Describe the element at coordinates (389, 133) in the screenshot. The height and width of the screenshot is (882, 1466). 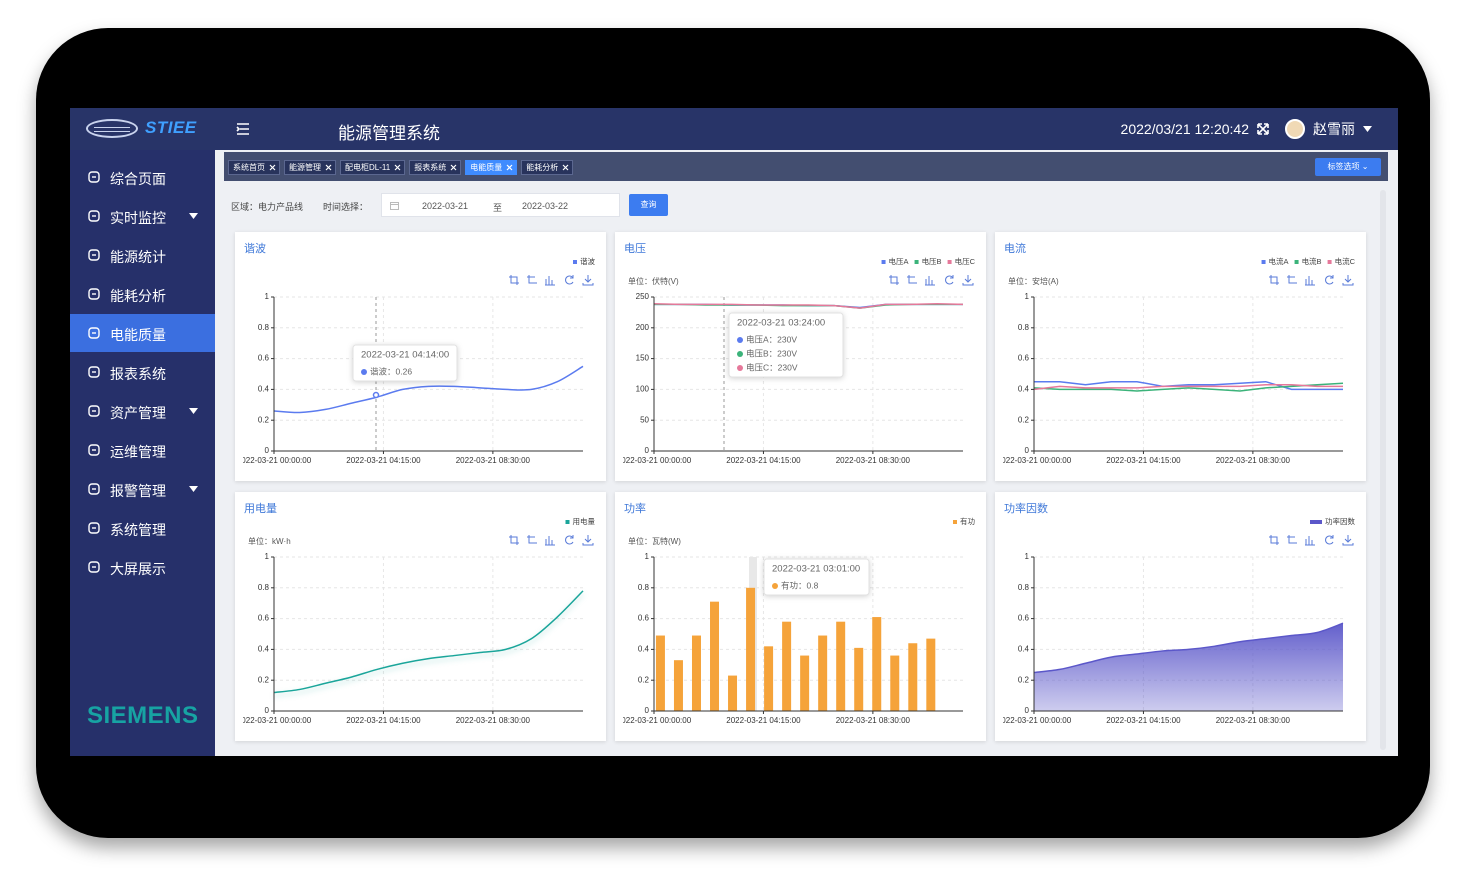
I see `app-title: 能源管理系统` at that location.